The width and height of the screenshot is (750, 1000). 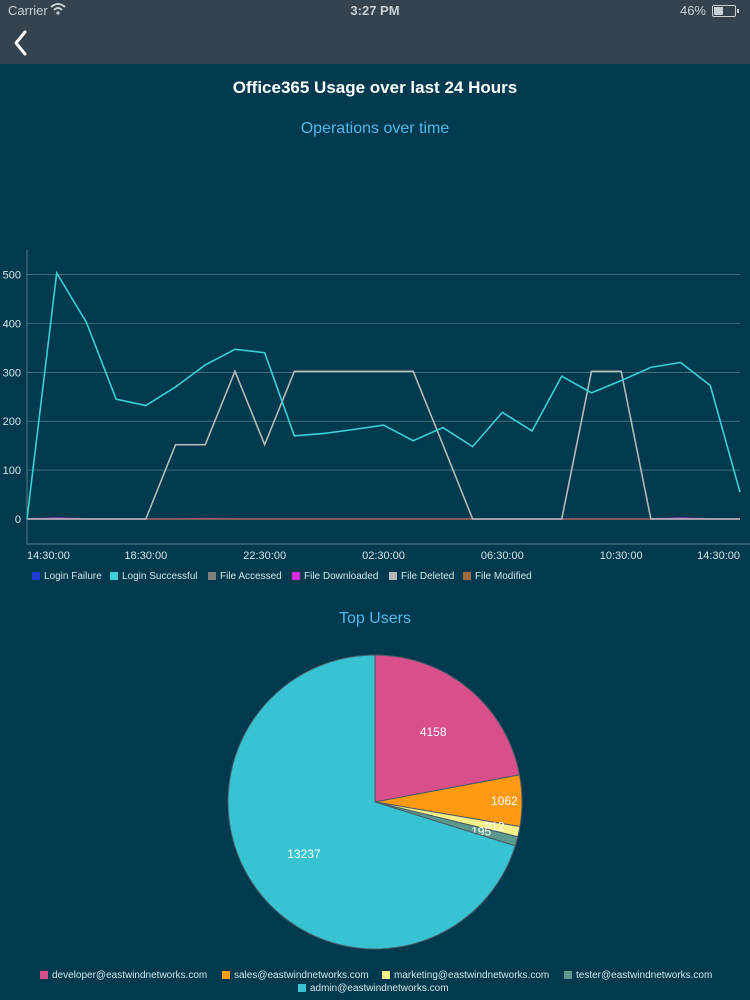 What do you see at coordinates (472, 975) in the screenshot?
I see `legend-label: marketing@eastwindnetworks.com` at bounding box center [472, 975].